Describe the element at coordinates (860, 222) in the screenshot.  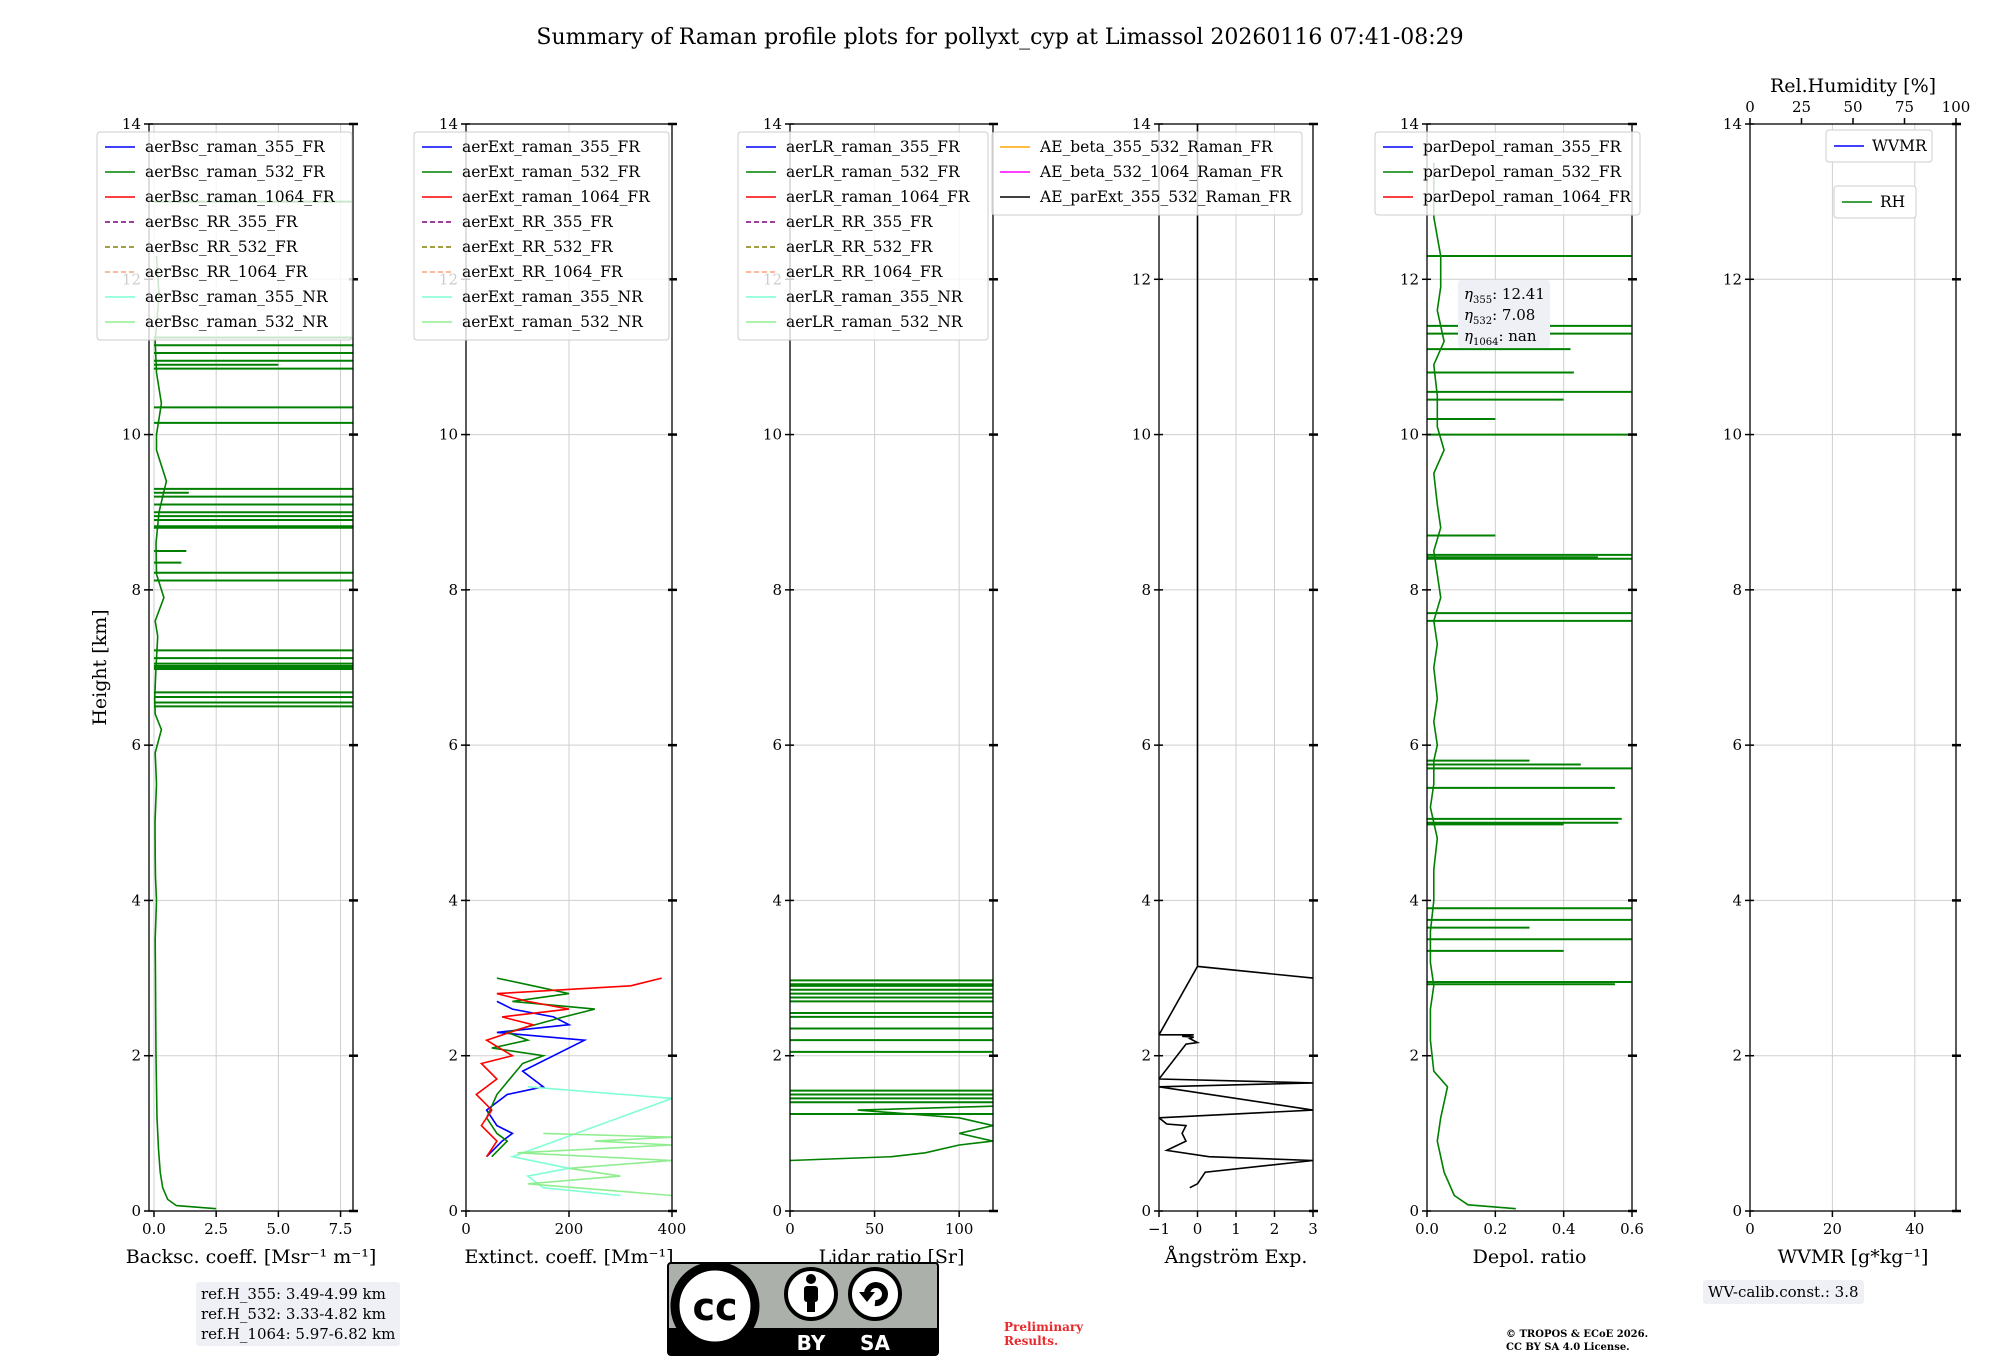
I see `legend-label: aerLR_RR_355_FR` at that location.